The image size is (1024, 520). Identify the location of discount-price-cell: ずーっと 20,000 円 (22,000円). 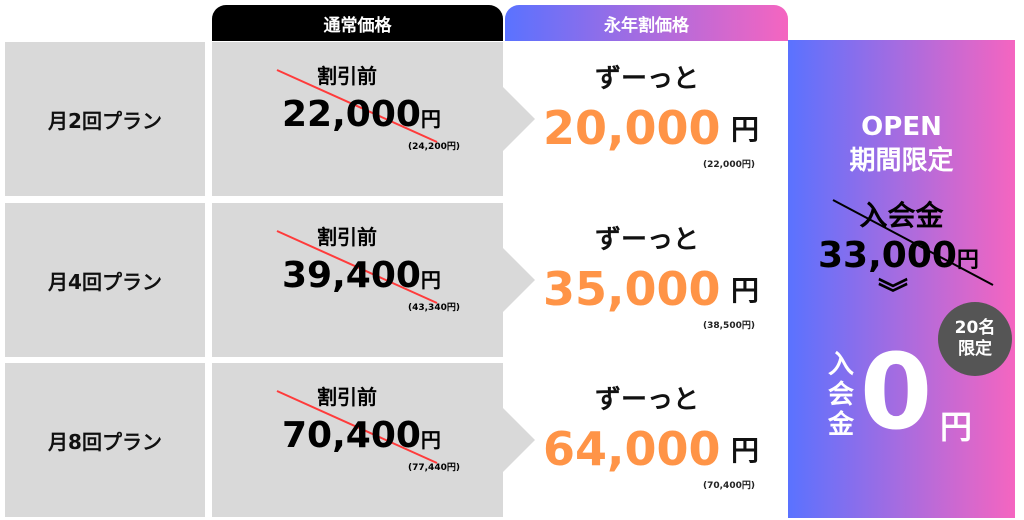
(645, 119).